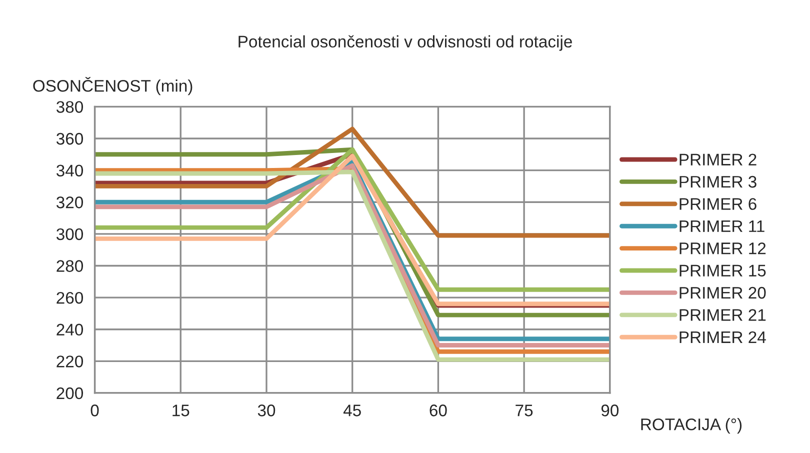  What do you see at coordinates (405, 43) in the screenshot?
I see `chart-title: Potencial osončenosti v odvisnosti od rotacije` at bounding box center [405, 43].